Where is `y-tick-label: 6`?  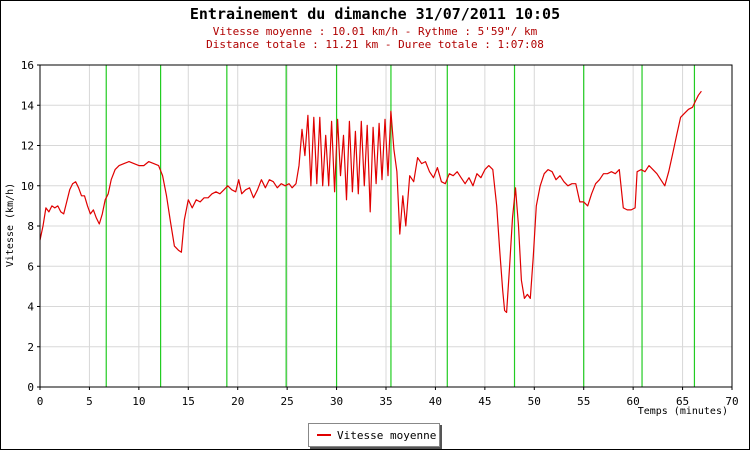
y-tick-label: 6 is located at coordinates (30, 266).